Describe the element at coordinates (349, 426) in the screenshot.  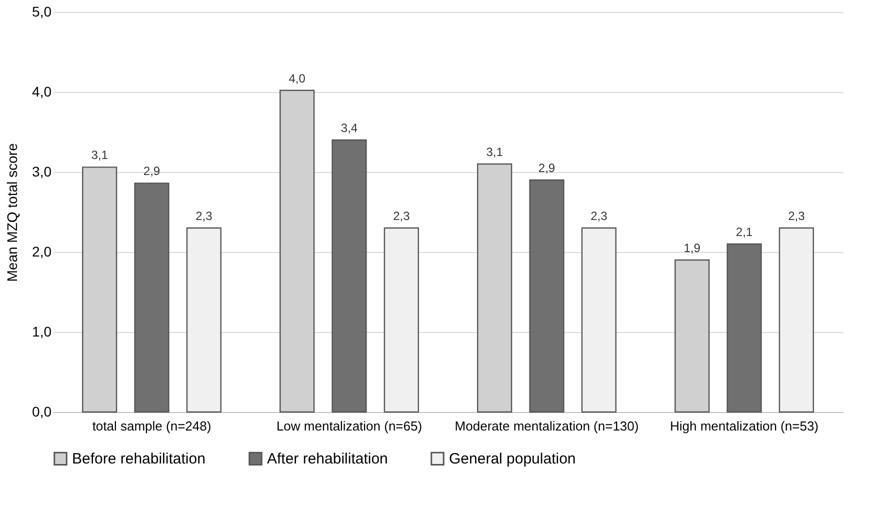
I see `x-tick-label: Low mentalization (n=65)` at that location.